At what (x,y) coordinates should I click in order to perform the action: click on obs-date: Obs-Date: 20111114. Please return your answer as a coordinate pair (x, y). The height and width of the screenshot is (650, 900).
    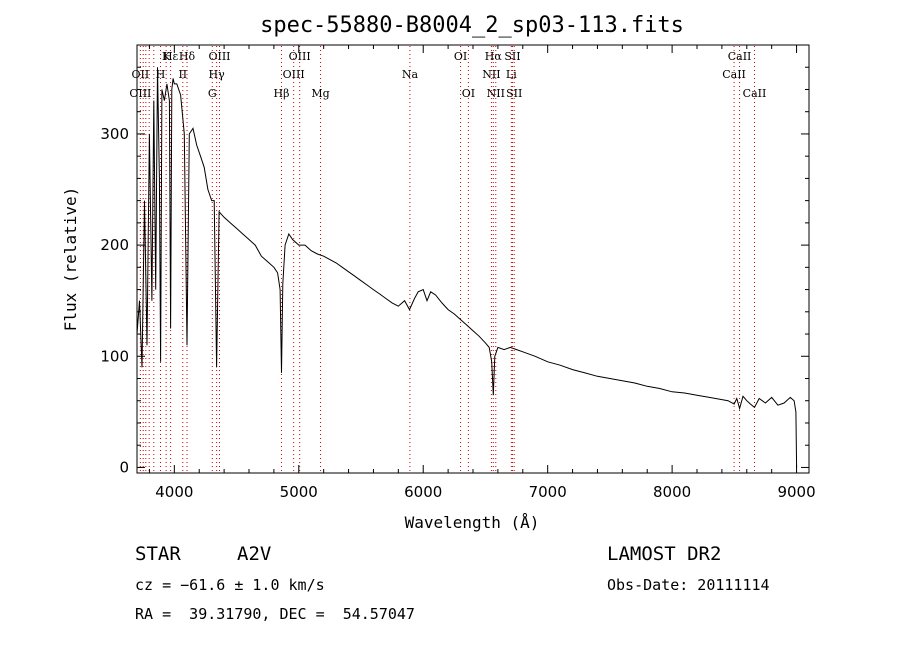
    Looking at the image, I should click on (688, 585).